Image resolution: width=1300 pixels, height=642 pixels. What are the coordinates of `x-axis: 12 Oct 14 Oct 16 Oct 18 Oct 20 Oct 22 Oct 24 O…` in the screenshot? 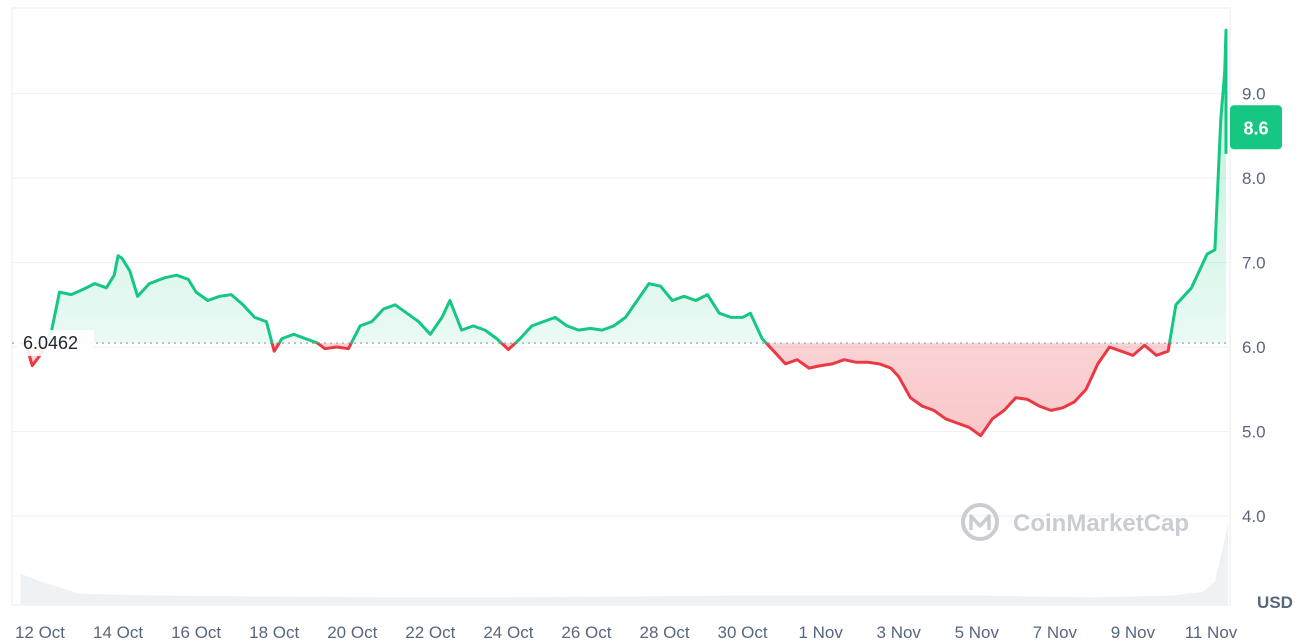 It's located at (626, 632).